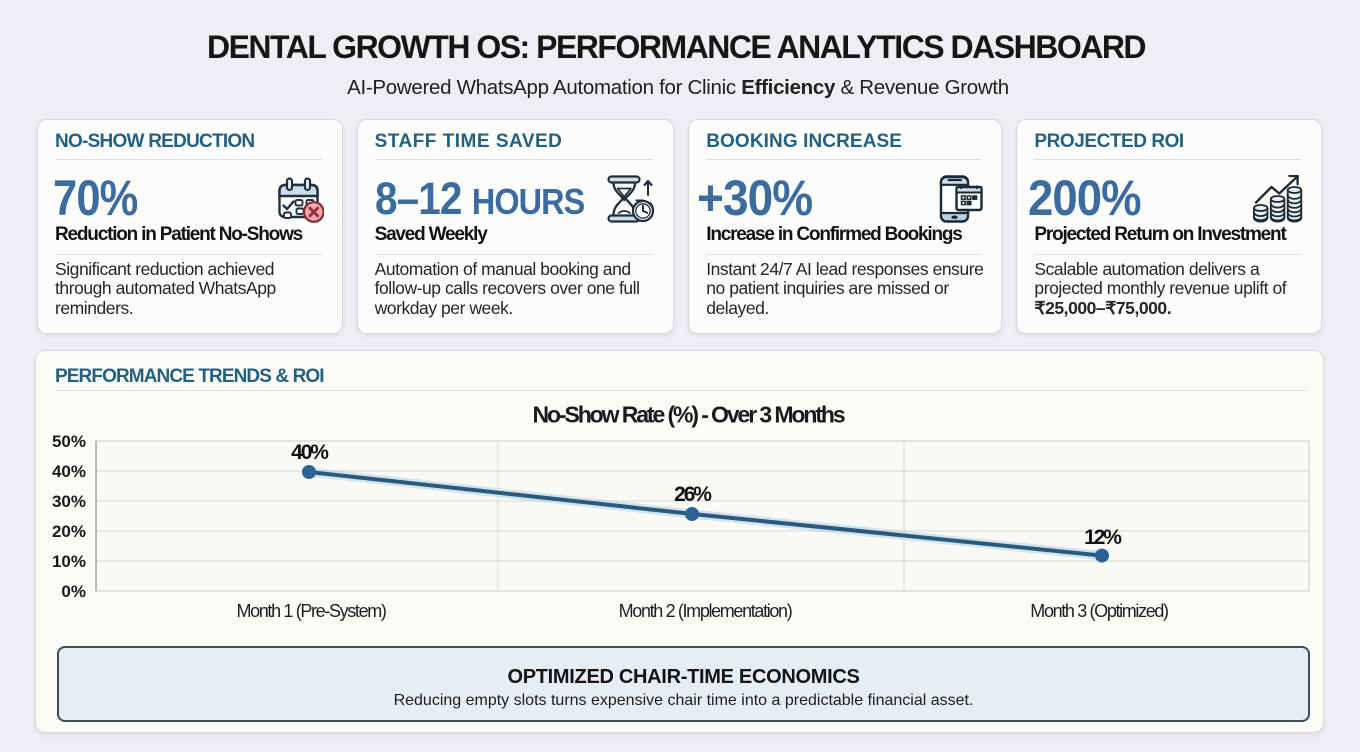 This screenshot has height=752, width=1360. What do you see at coordinates (705, 611) in the screenshot?
I see `svg-text: Month 2 (Implementation)` at bounding box center [705, 611].